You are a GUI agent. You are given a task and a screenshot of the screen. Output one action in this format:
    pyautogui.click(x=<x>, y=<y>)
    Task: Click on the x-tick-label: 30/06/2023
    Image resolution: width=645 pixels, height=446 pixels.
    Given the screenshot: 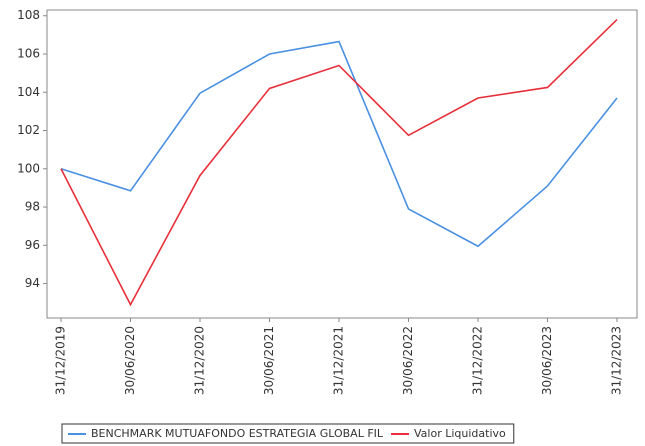 What is the action you would take?
    pyautogui.click(x=547, y=360)
    